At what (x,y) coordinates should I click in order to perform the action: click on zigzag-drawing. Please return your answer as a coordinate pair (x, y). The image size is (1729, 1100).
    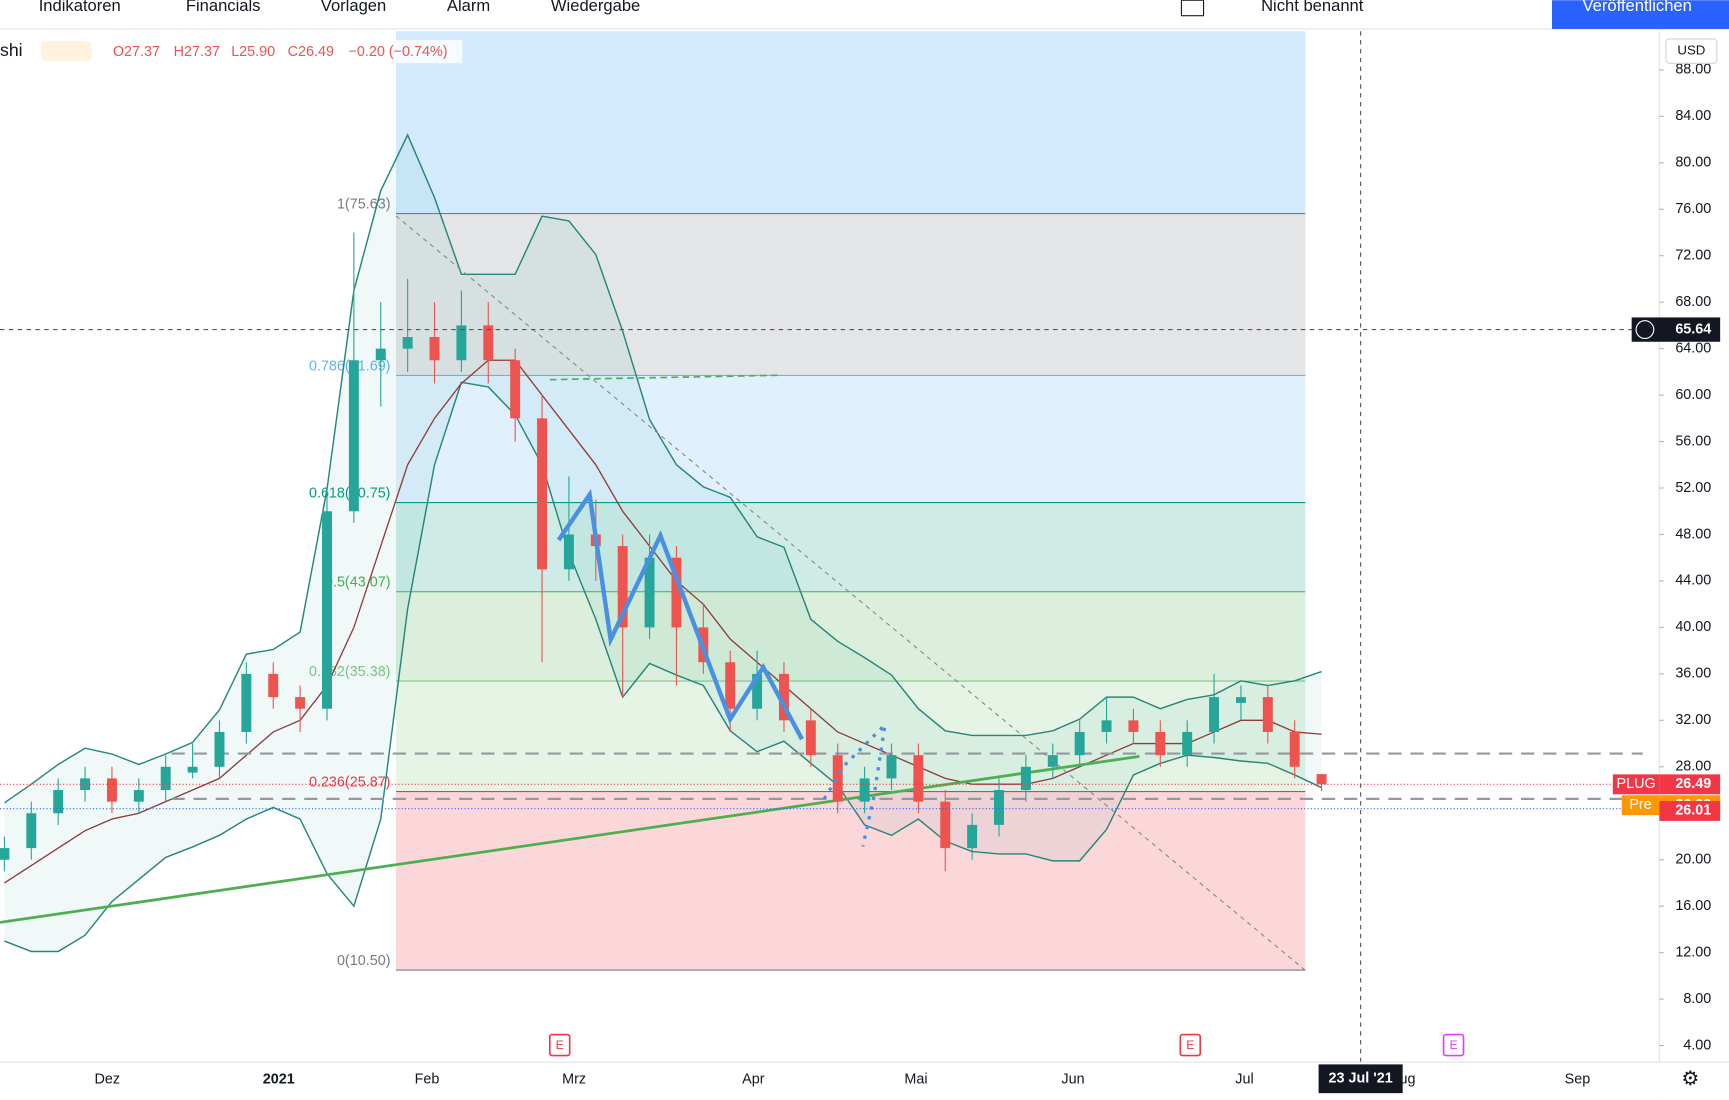
    Looking at the image, I should click on (680, 614).